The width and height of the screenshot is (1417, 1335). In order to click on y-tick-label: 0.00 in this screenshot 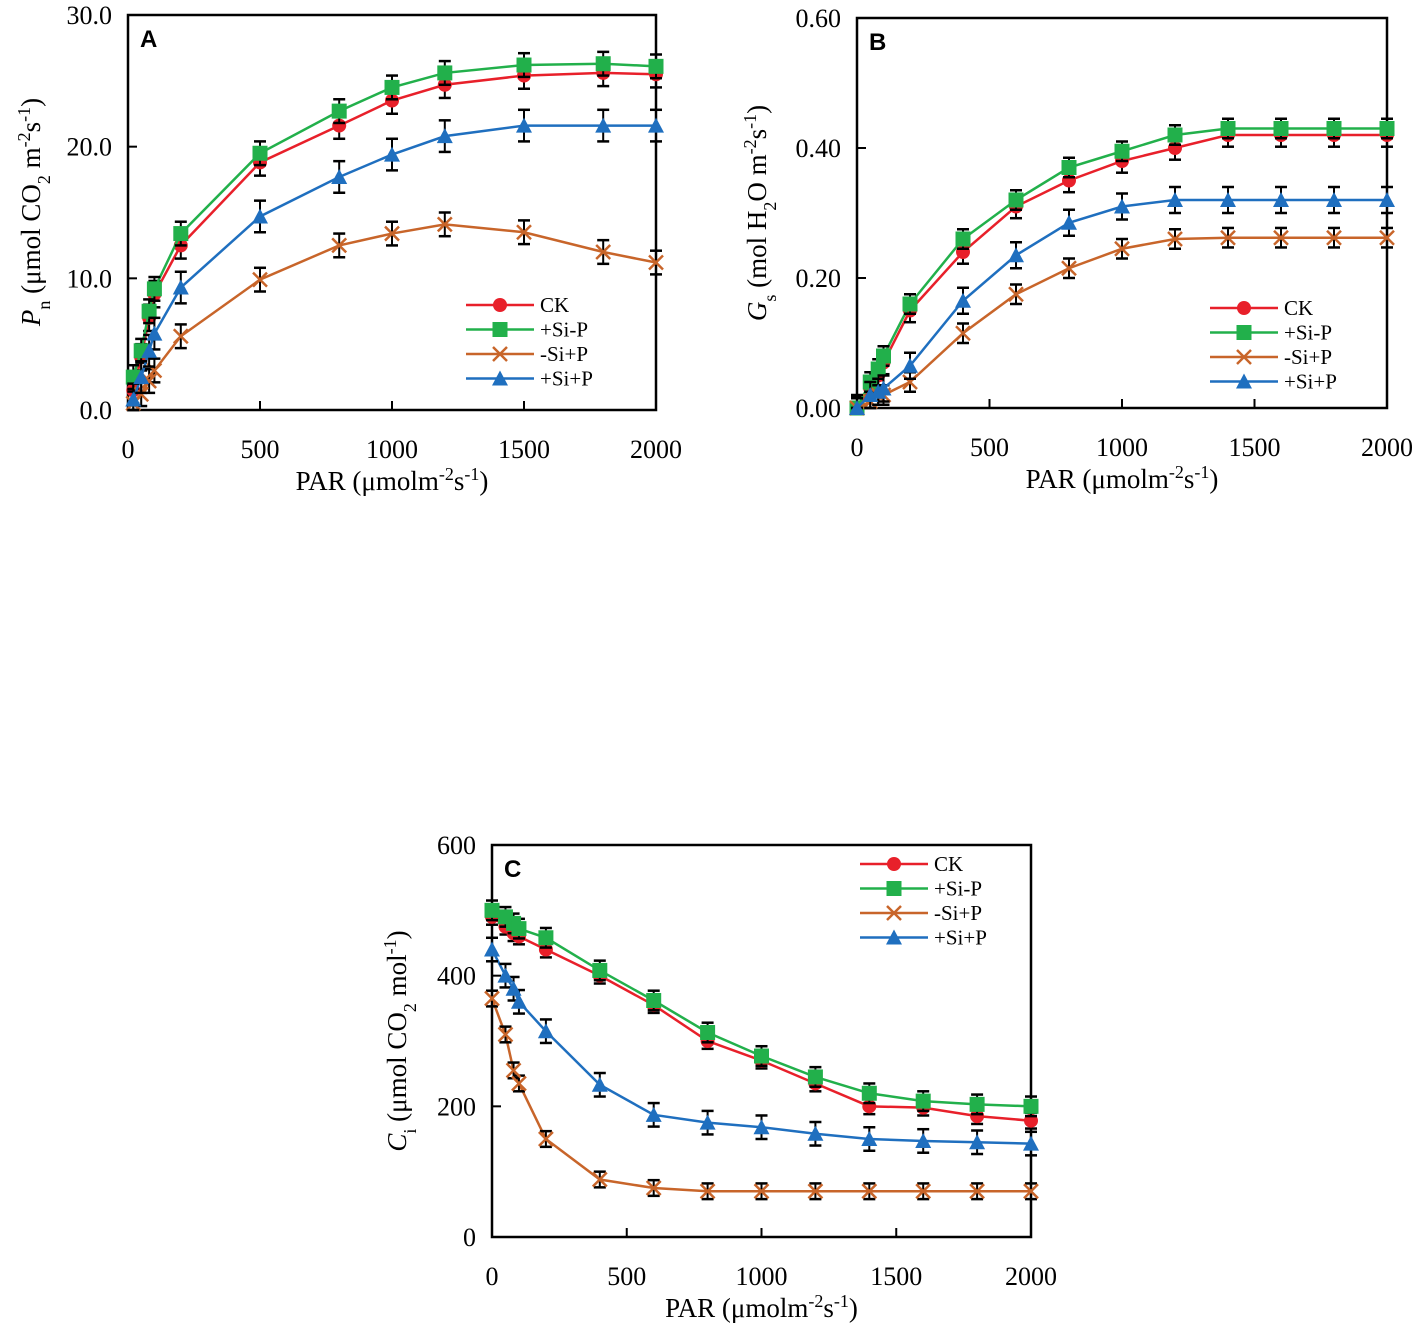, I will do `click(819, 408)`.